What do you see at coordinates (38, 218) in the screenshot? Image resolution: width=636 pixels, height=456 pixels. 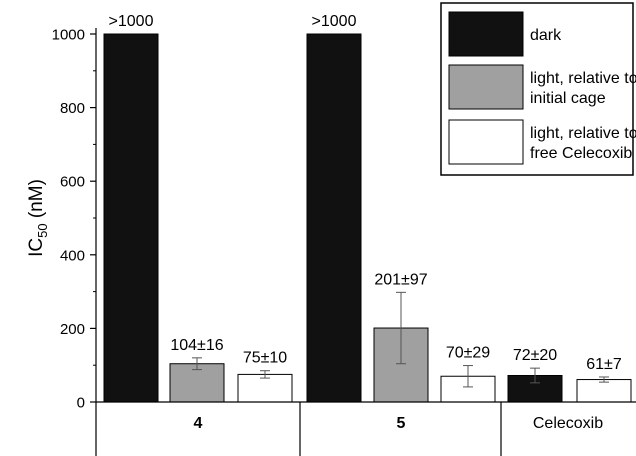 I see `y-axis-title: IC50 (nM)` at bounding box center [38, 218].